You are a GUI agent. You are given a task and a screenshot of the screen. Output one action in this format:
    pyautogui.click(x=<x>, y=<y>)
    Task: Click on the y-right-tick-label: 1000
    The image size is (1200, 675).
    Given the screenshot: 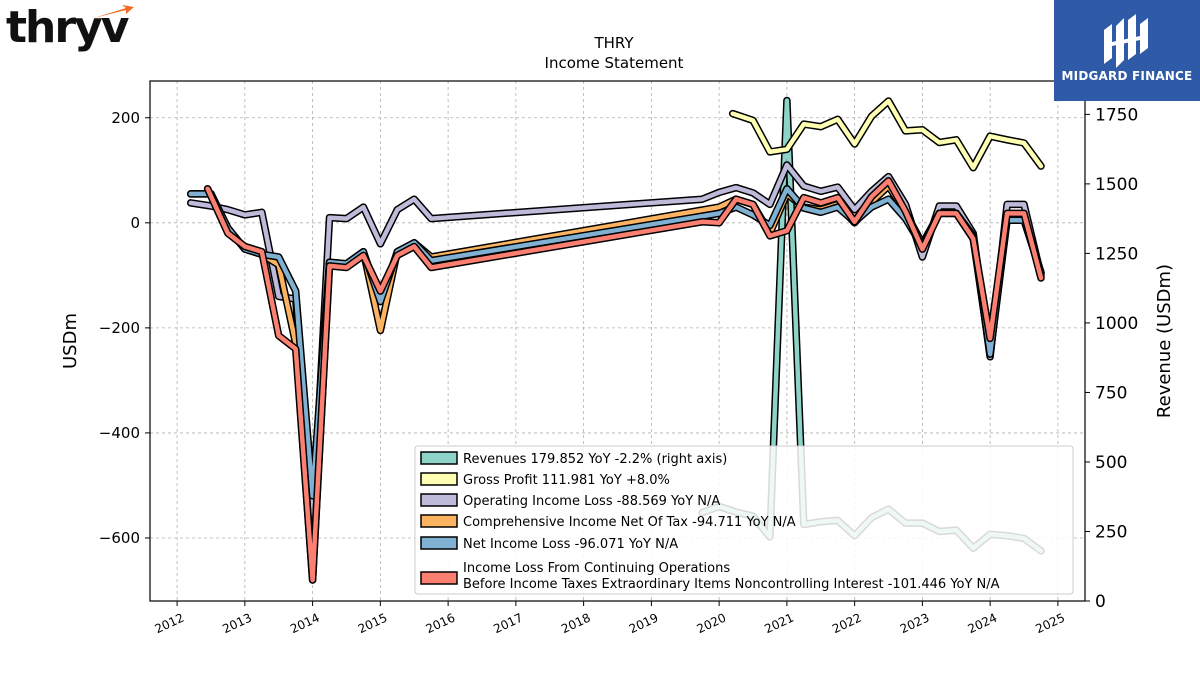 What is the action you would take?
    pyautogui.click(x=1116, y=324)
    